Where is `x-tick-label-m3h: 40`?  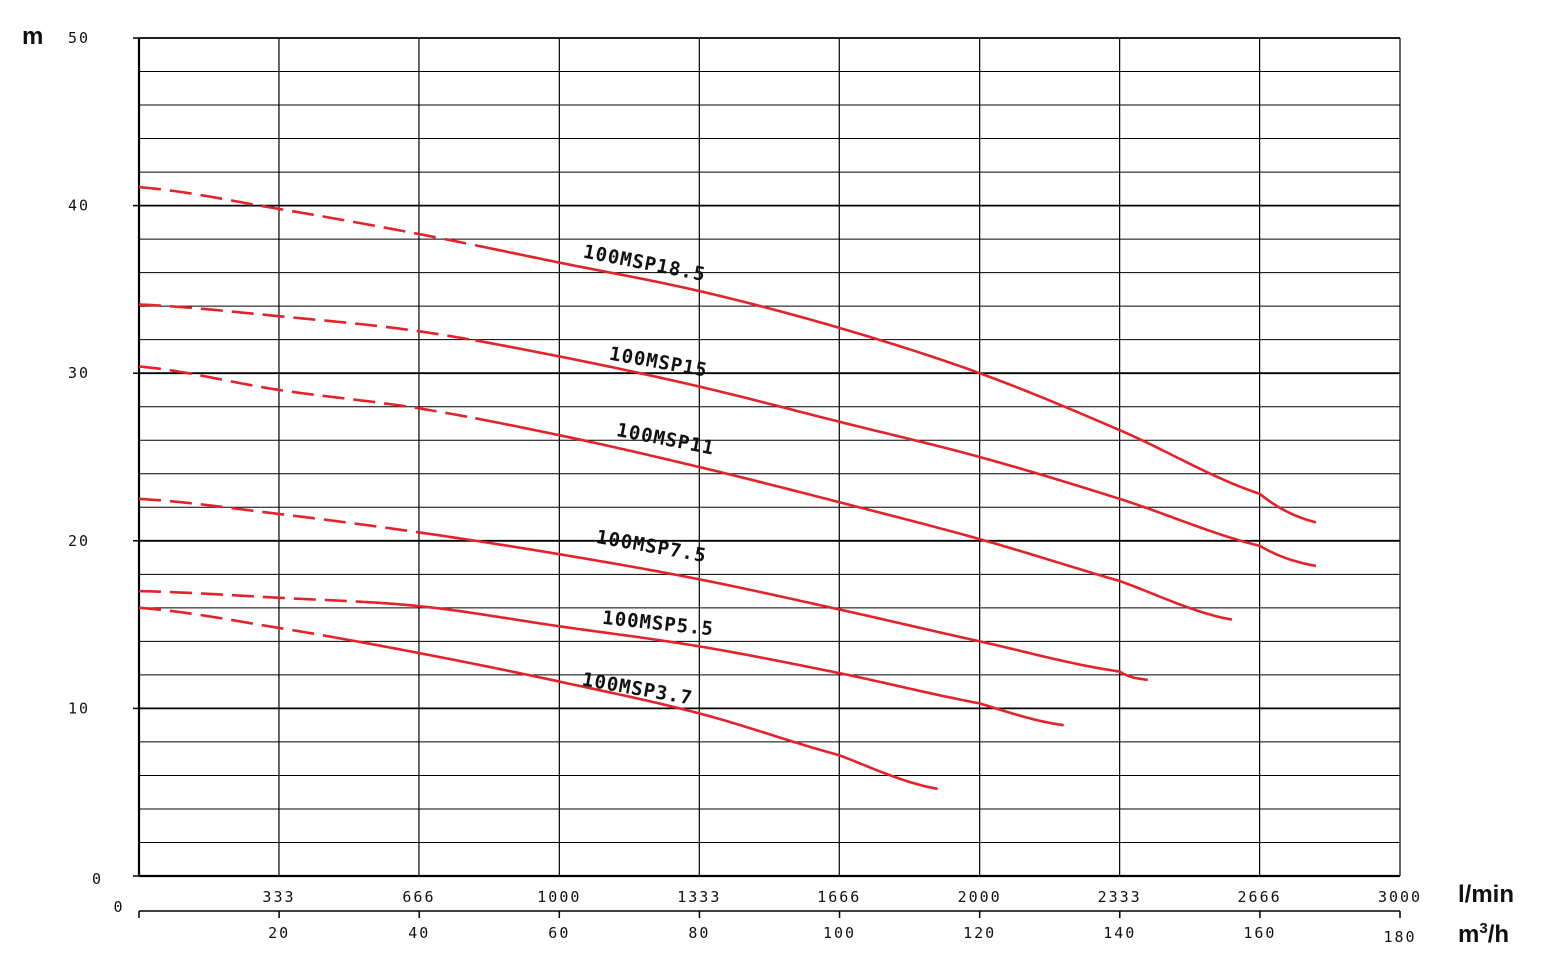 x-tick-label-m3h: 40 is located at coordinates (419, 933).